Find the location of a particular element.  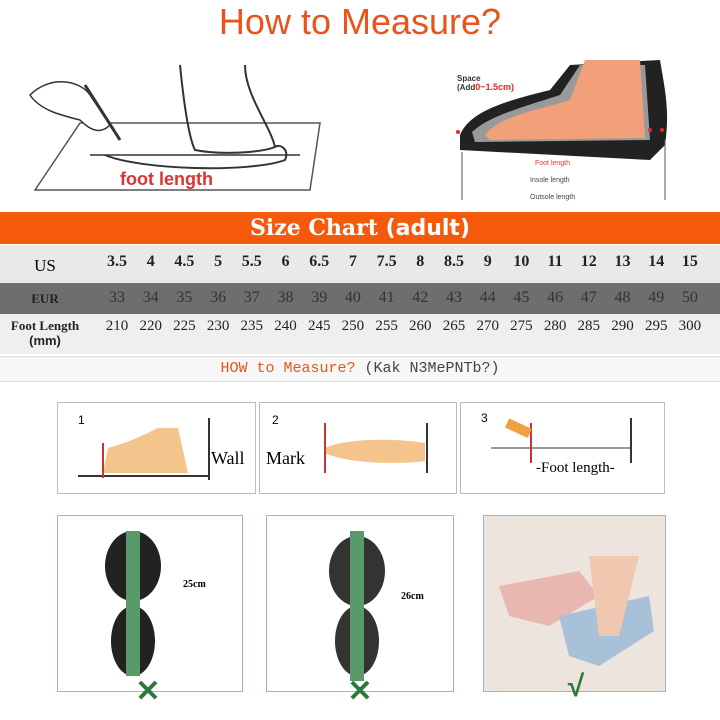

eur-size-row: EUR 33 34 35 36 37 38 39 40 41 42 43 44 45 46 47 48 49 50 is located at coordinates (360, 298).